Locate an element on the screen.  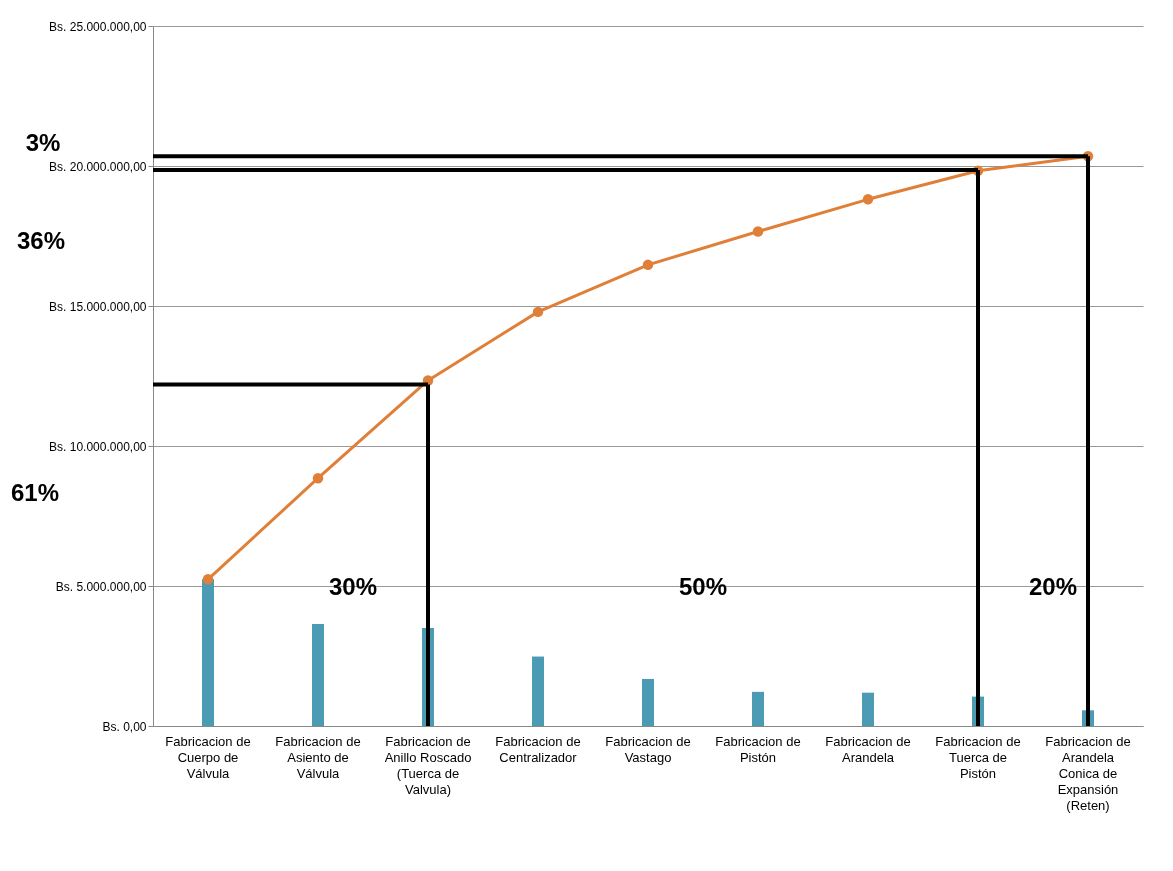
y-tick-label: Bs. 0,00 is located at coordinates (124, 726).